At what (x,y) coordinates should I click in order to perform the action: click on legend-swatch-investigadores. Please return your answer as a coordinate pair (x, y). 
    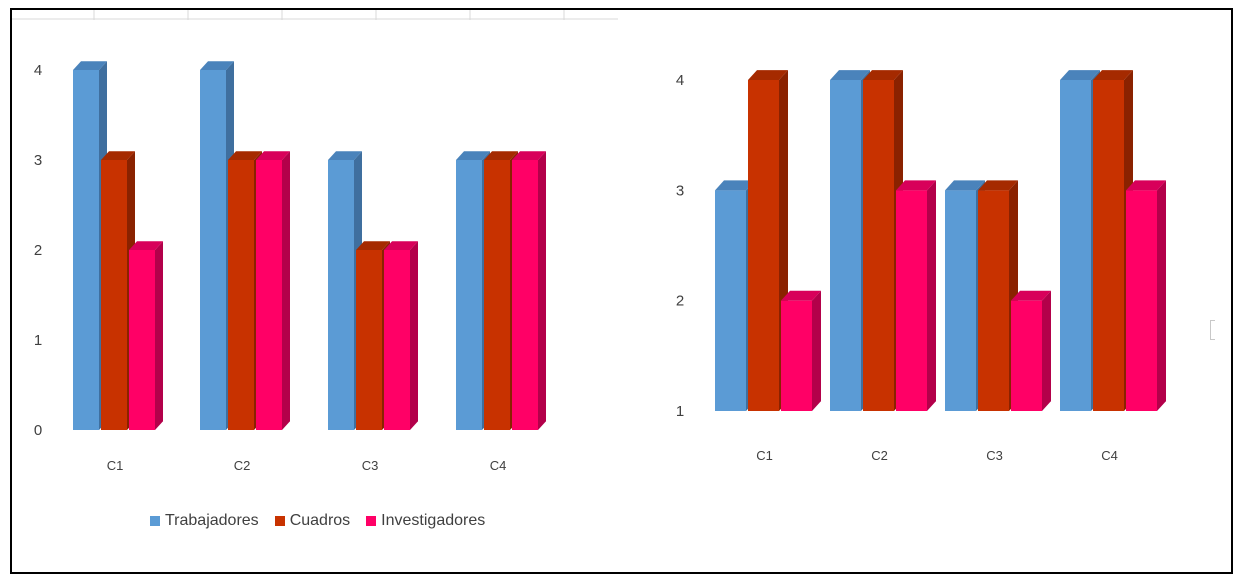
    Looking at the image, I should click on (371, 521).